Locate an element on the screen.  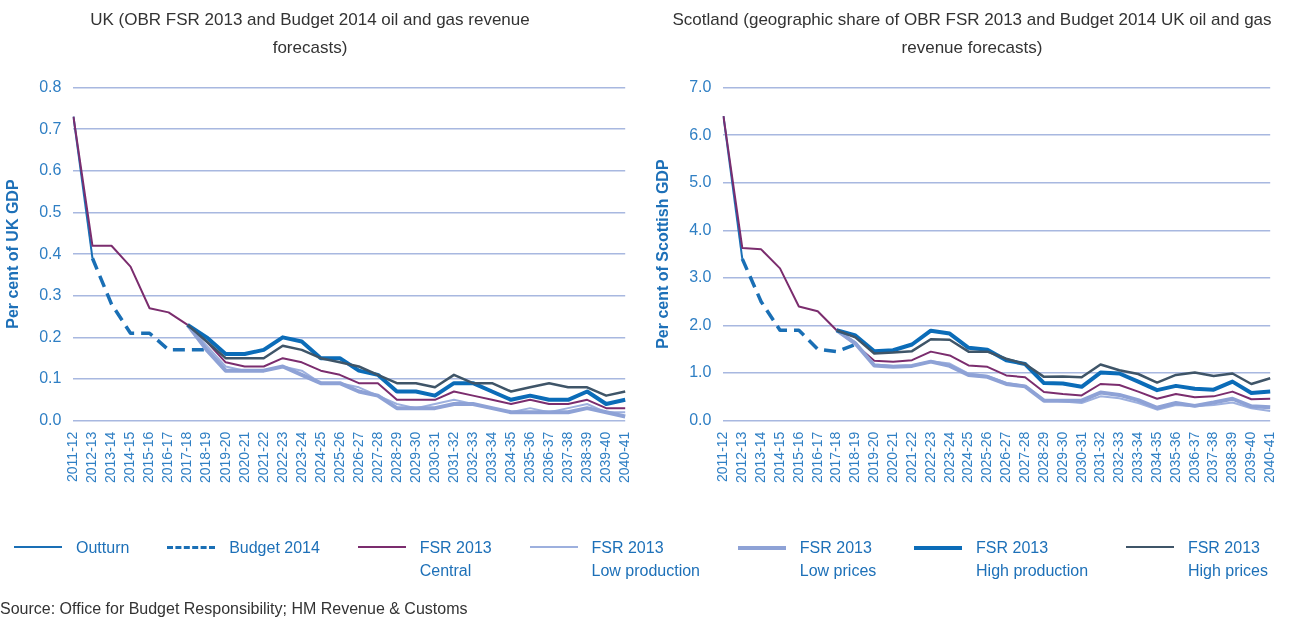
y-axis-title: Per cent of Scottish GDP is located at coordinates (663, 254).